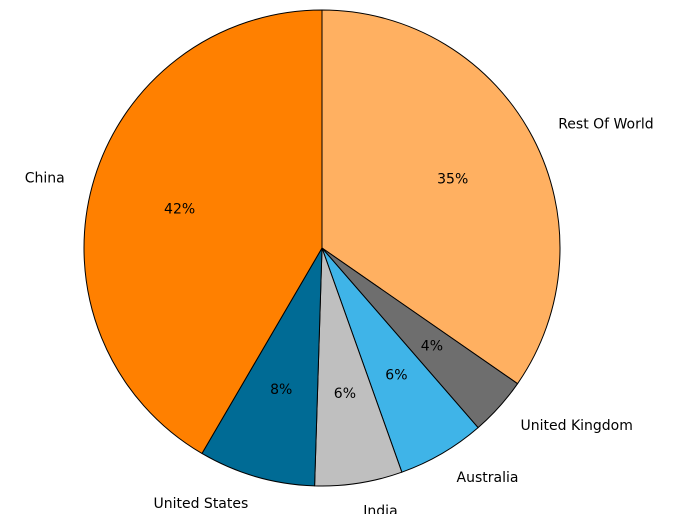 This screenshot has width=684, height=514. Describe the element at coordinates (179, 209) in the screenshot. I see `pie-percent-label-china: 42%` at that location.